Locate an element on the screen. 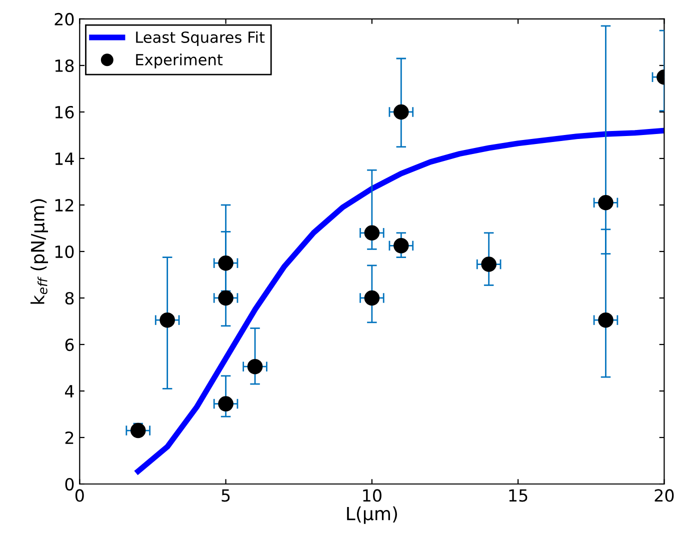 The width and height of the screenshot is (675, 542). x-tick-label: 0 is located at coordinates (79, 495).